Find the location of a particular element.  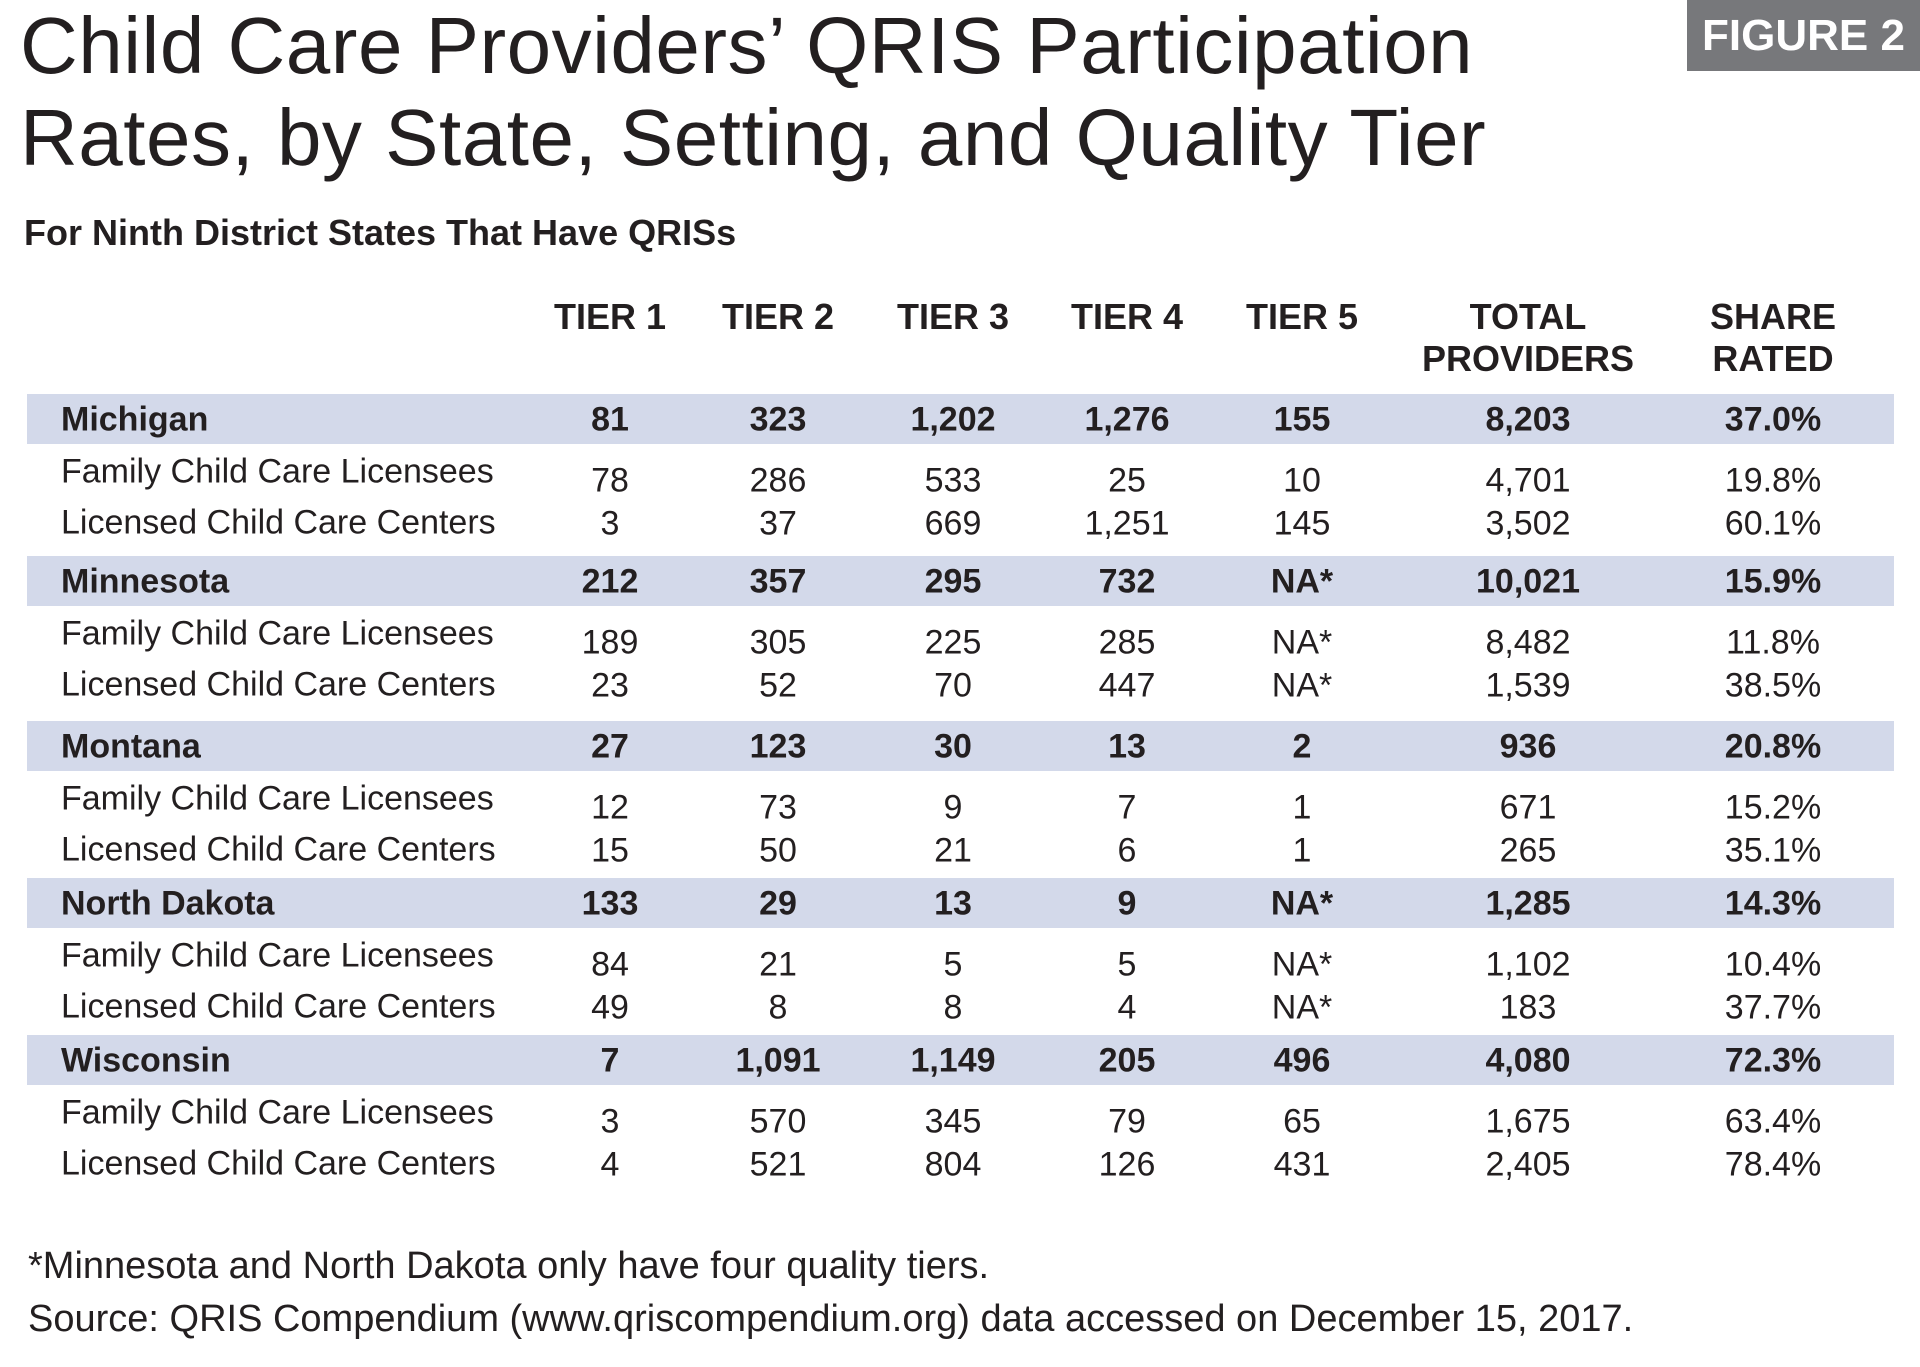

column-header: TIER 2 is located at coordinates (778, 317).